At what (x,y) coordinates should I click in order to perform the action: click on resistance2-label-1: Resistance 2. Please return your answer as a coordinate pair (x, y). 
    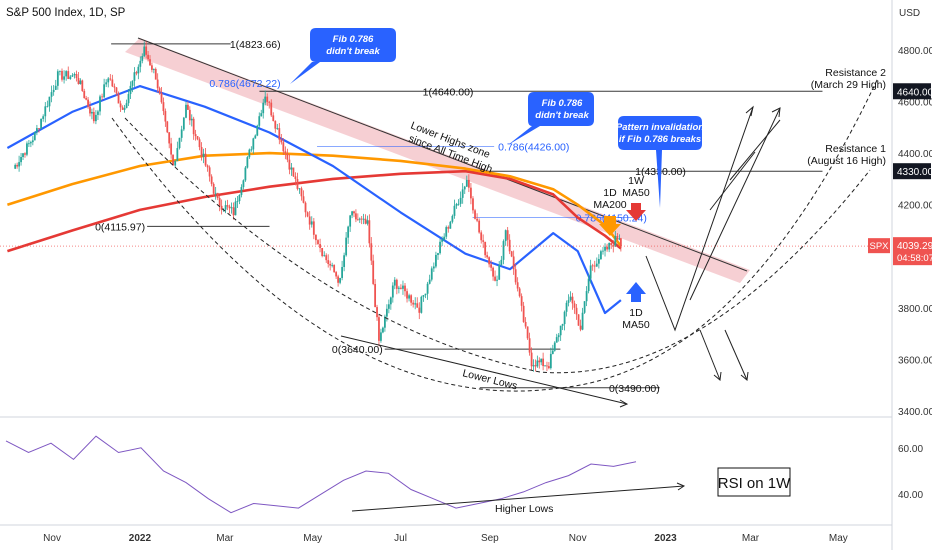
    Looking at the image, I should click on (855, 73).